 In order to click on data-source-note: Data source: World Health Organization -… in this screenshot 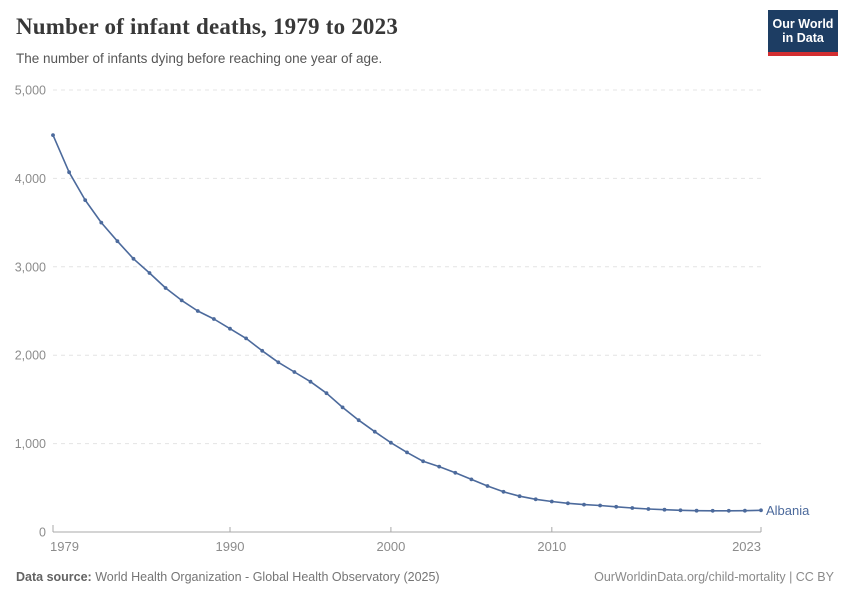, I will do `click(228, 577)`.